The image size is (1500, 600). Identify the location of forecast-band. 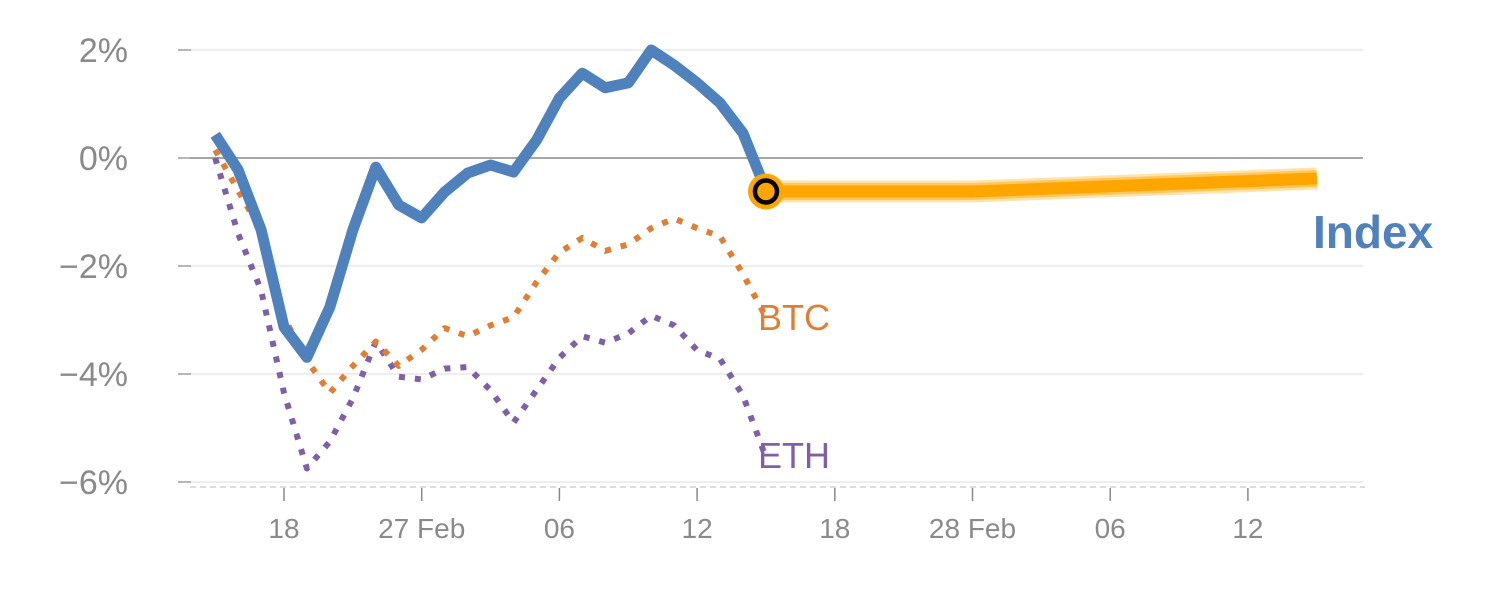
(1032, 188).